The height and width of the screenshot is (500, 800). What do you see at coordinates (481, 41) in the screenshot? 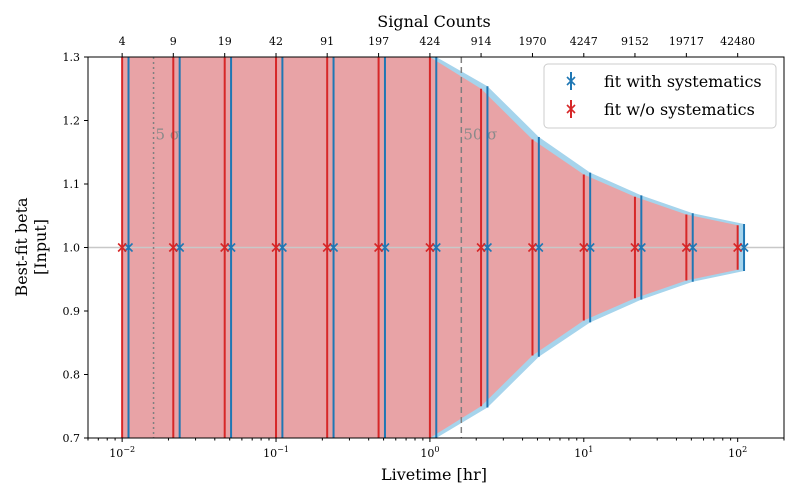
I see `top-tick-label: 914` at bounding box center [481, 41].